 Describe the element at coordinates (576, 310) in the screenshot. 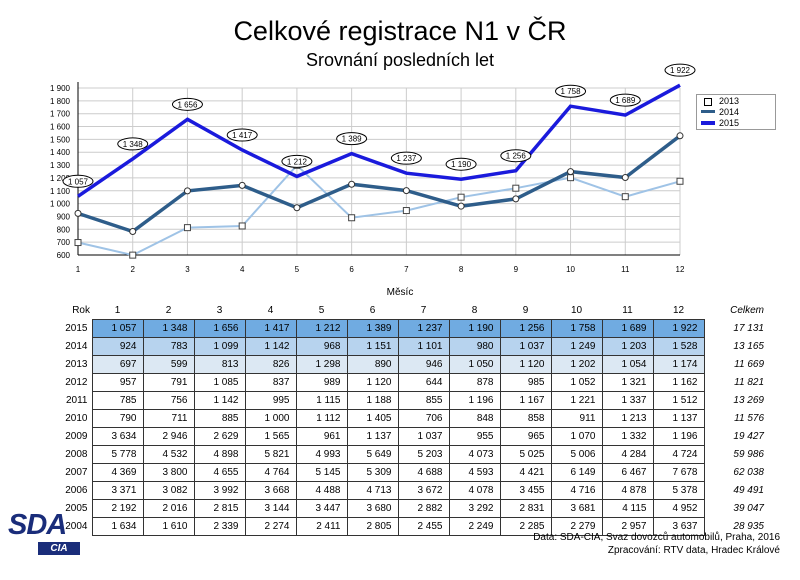

I see `header-month-10: 10` at that location.